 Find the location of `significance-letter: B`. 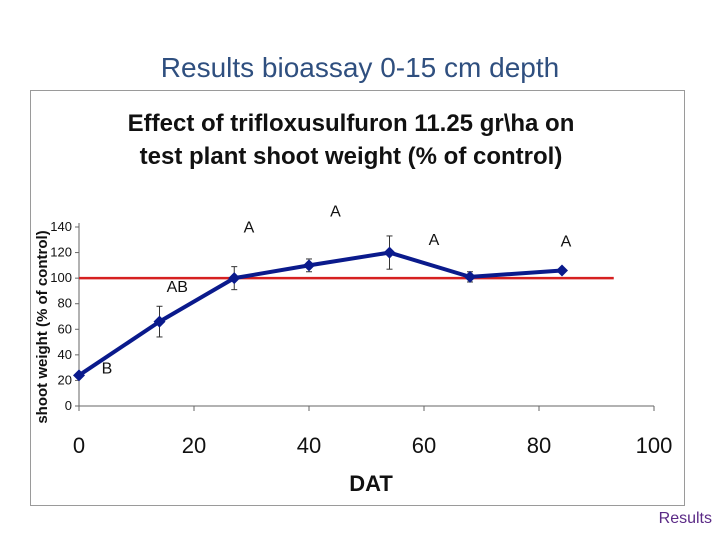

significance-letter: B is located at coordinates (107, 368).